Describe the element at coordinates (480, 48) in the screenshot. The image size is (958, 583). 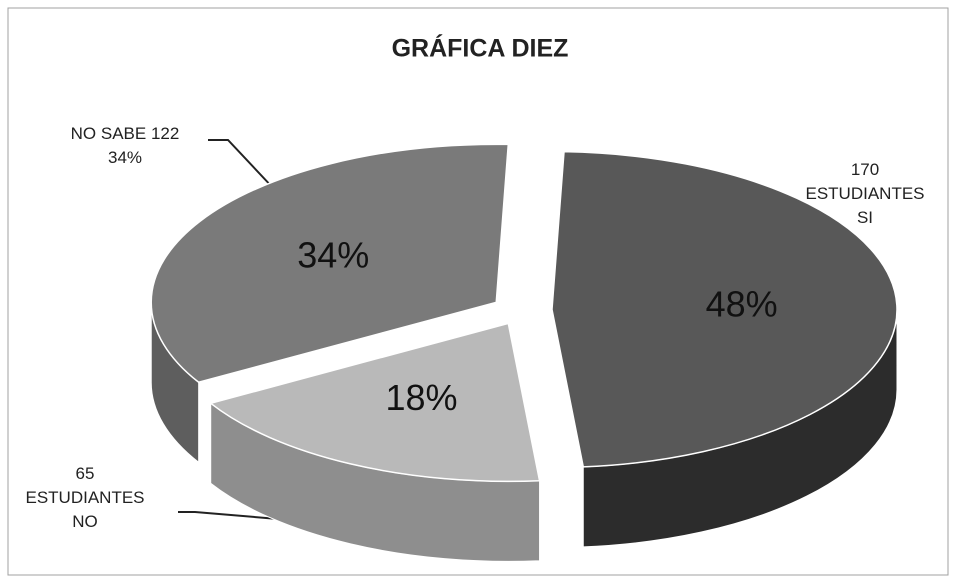
I see `chart-title: GRÁFICA DIEZ` at that location.